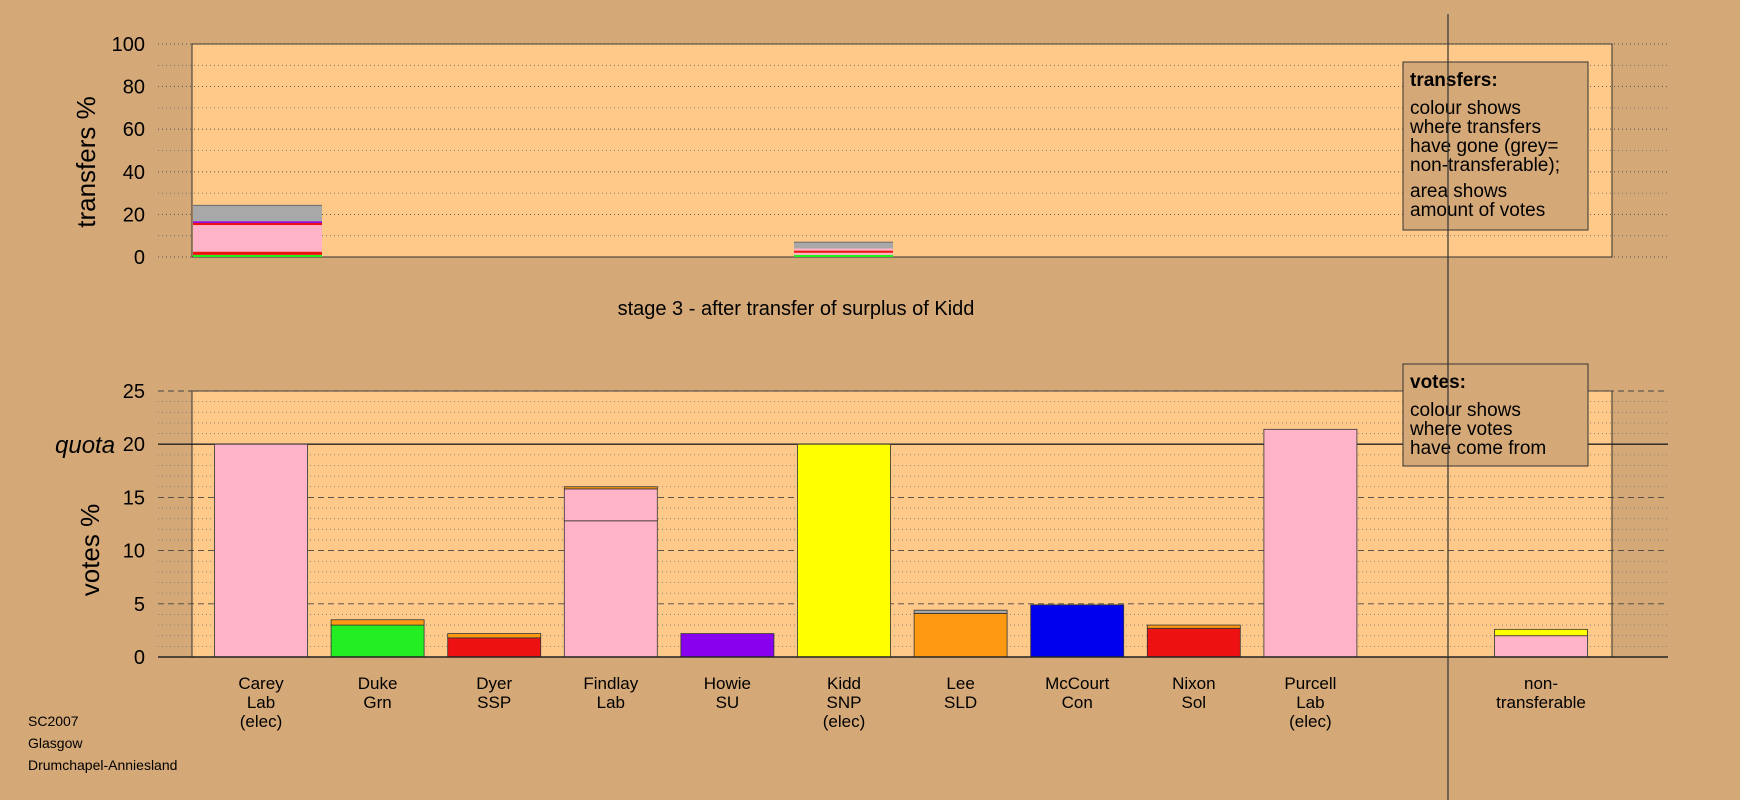 This screenshot has height=800, width=1740. What do you see at coordinates (844, 683) in the screenshot?
I see `candidate-label: Kidd` at bounding box center [844, 683].